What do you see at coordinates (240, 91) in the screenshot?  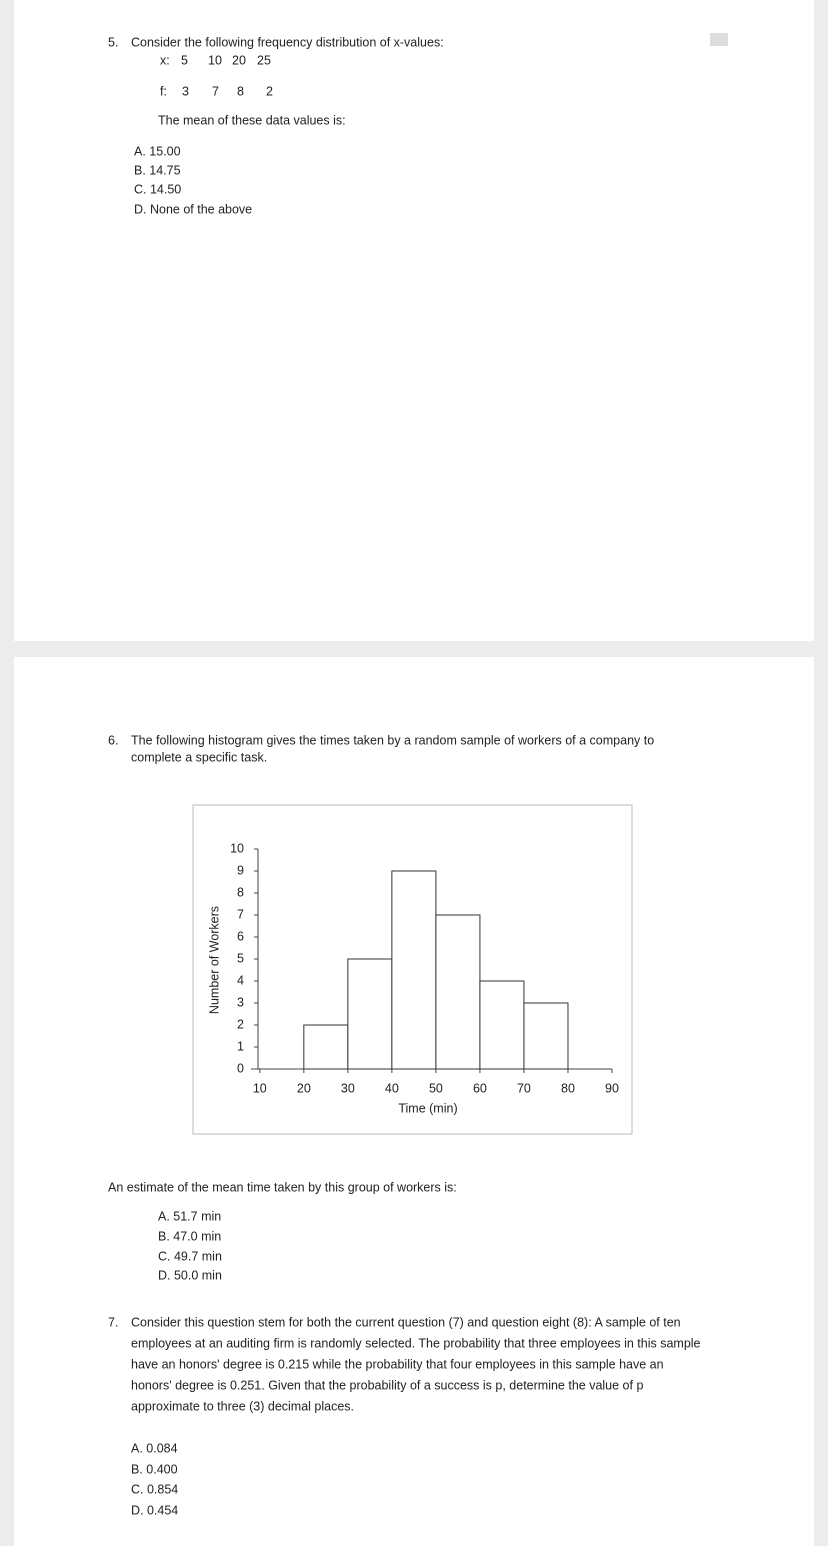 I see `table-cell: 8` at bounding box center [240, 91].